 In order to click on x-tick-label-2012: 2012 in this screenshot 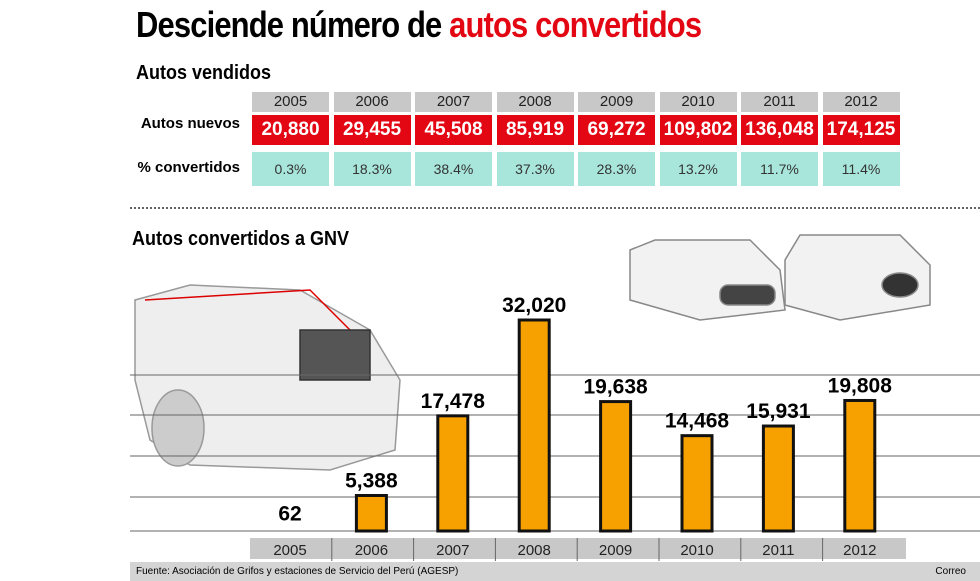, I will do `click(859, 550)`.